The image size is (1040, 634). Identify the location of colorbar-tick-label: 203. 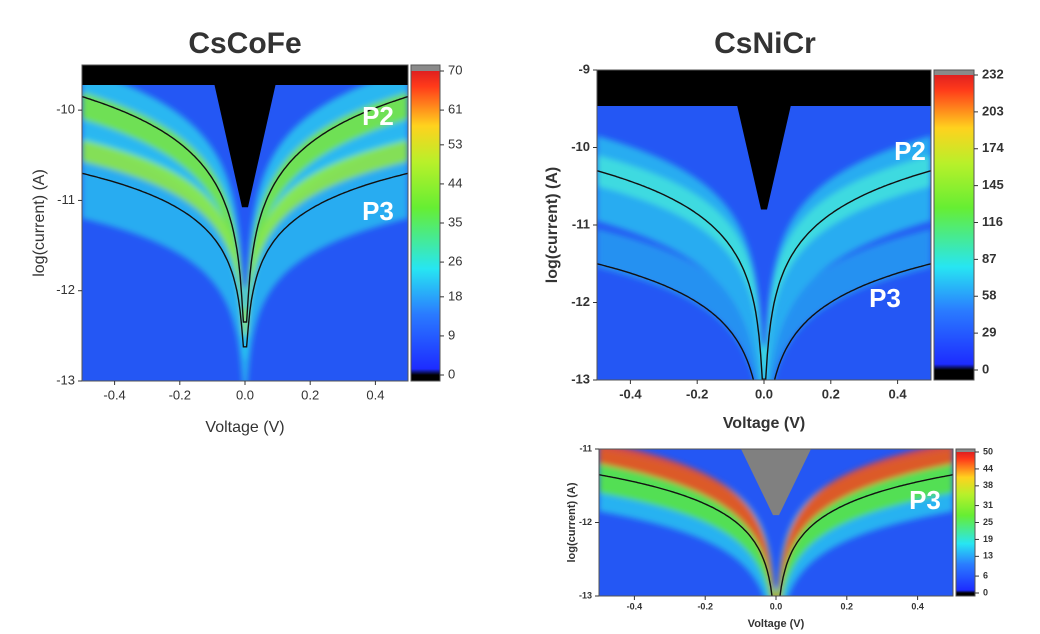
(993, 110).